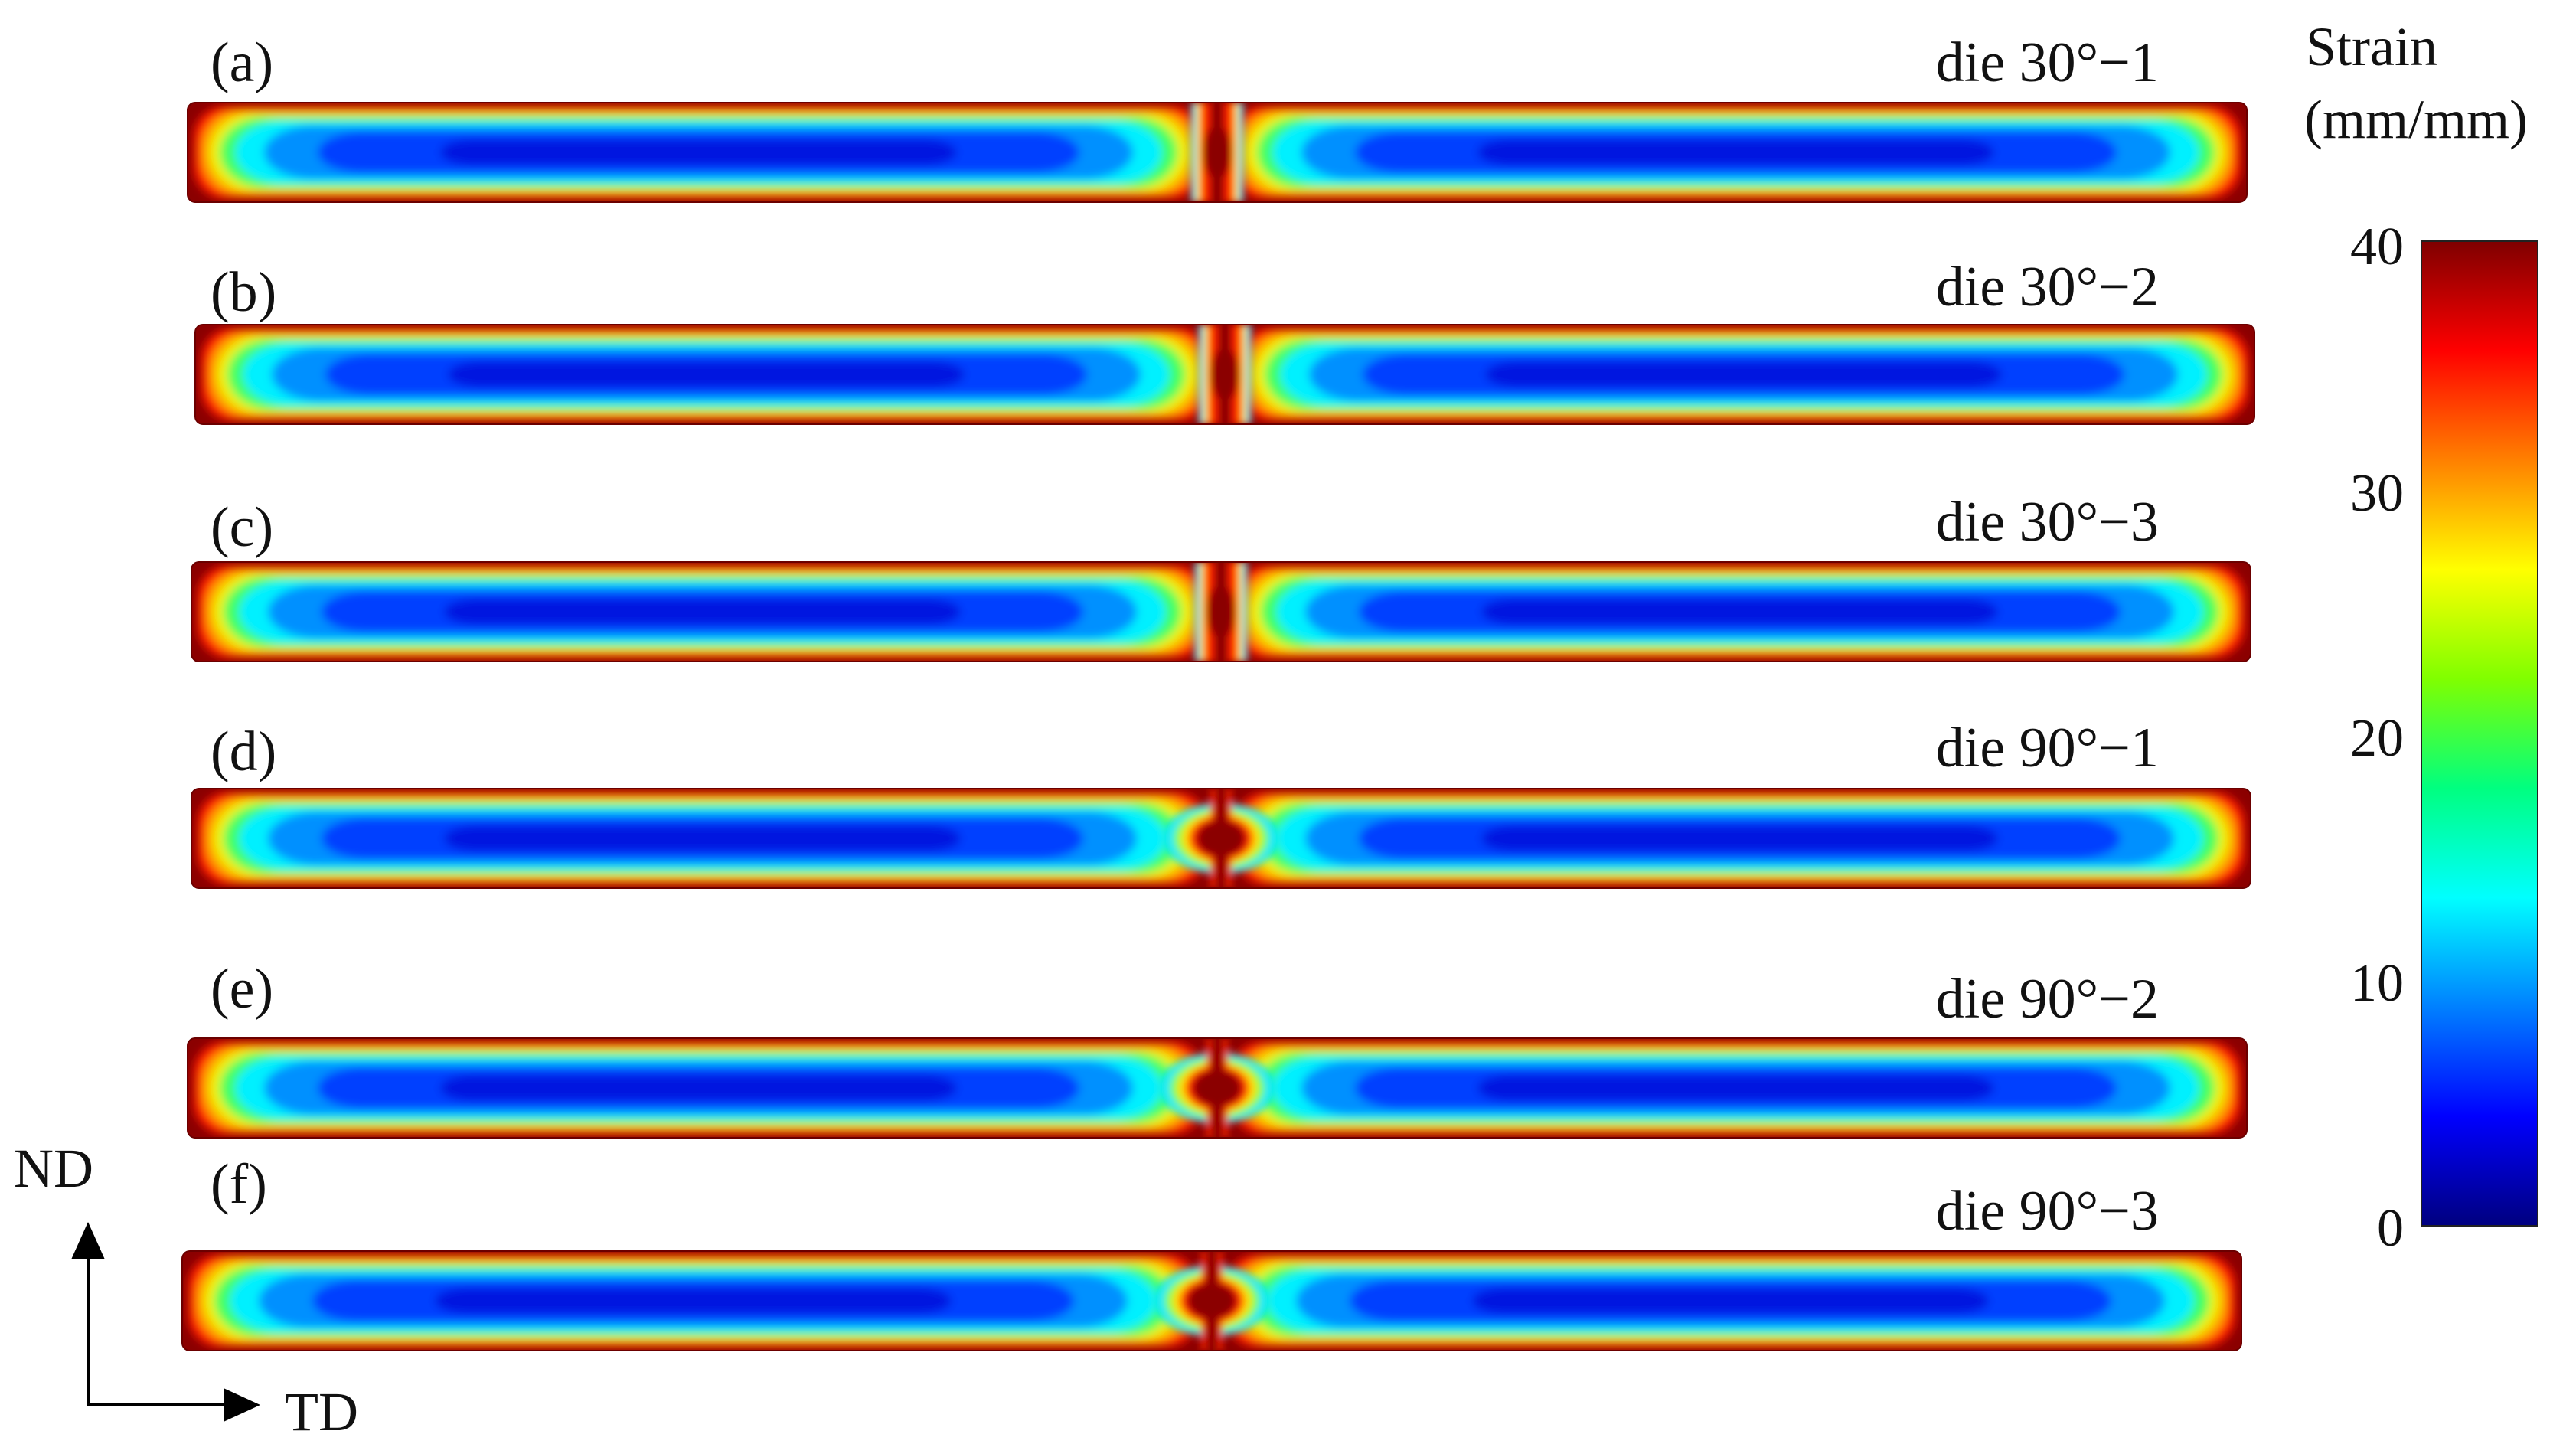  Describe the element at coordinates (88, 1240) in the screenshot. I see `nd-arrow-head` at that location.